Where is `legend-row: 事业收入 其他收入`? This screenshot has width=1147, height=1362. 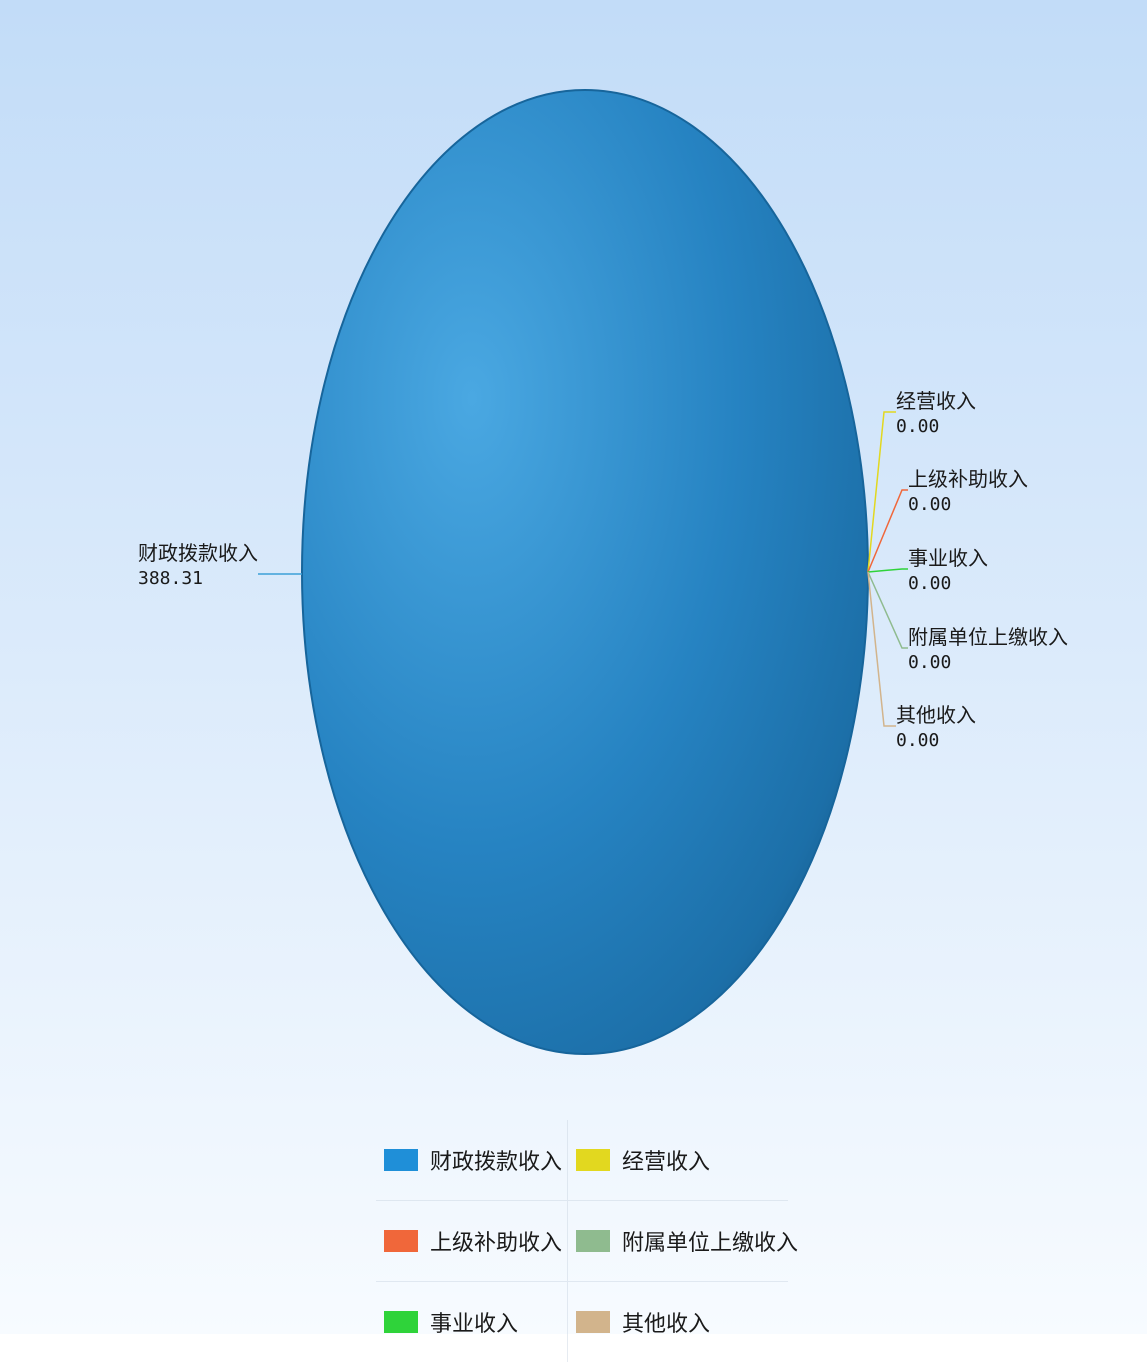
legend-row: 事业收入 其他收入 is located at coordinates (582, 1322).